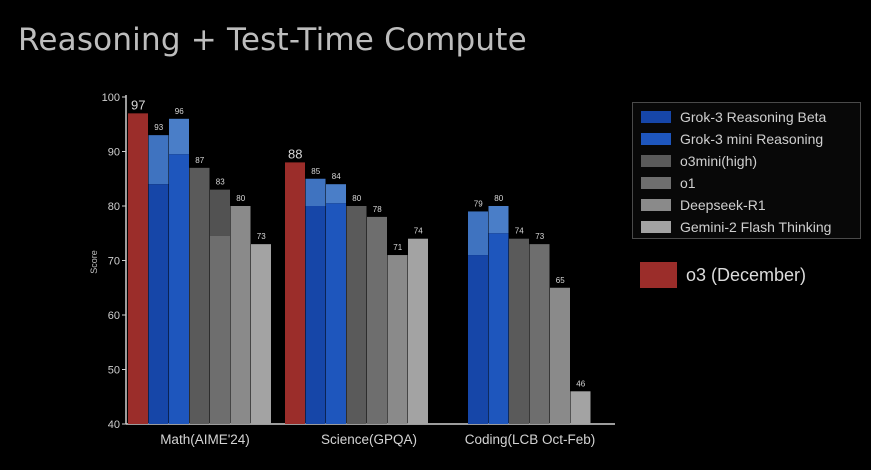 This screenshot has width=871, height=470. I want to click on page-title: Reasoning + Test-Time Compute, so click(272, 40).